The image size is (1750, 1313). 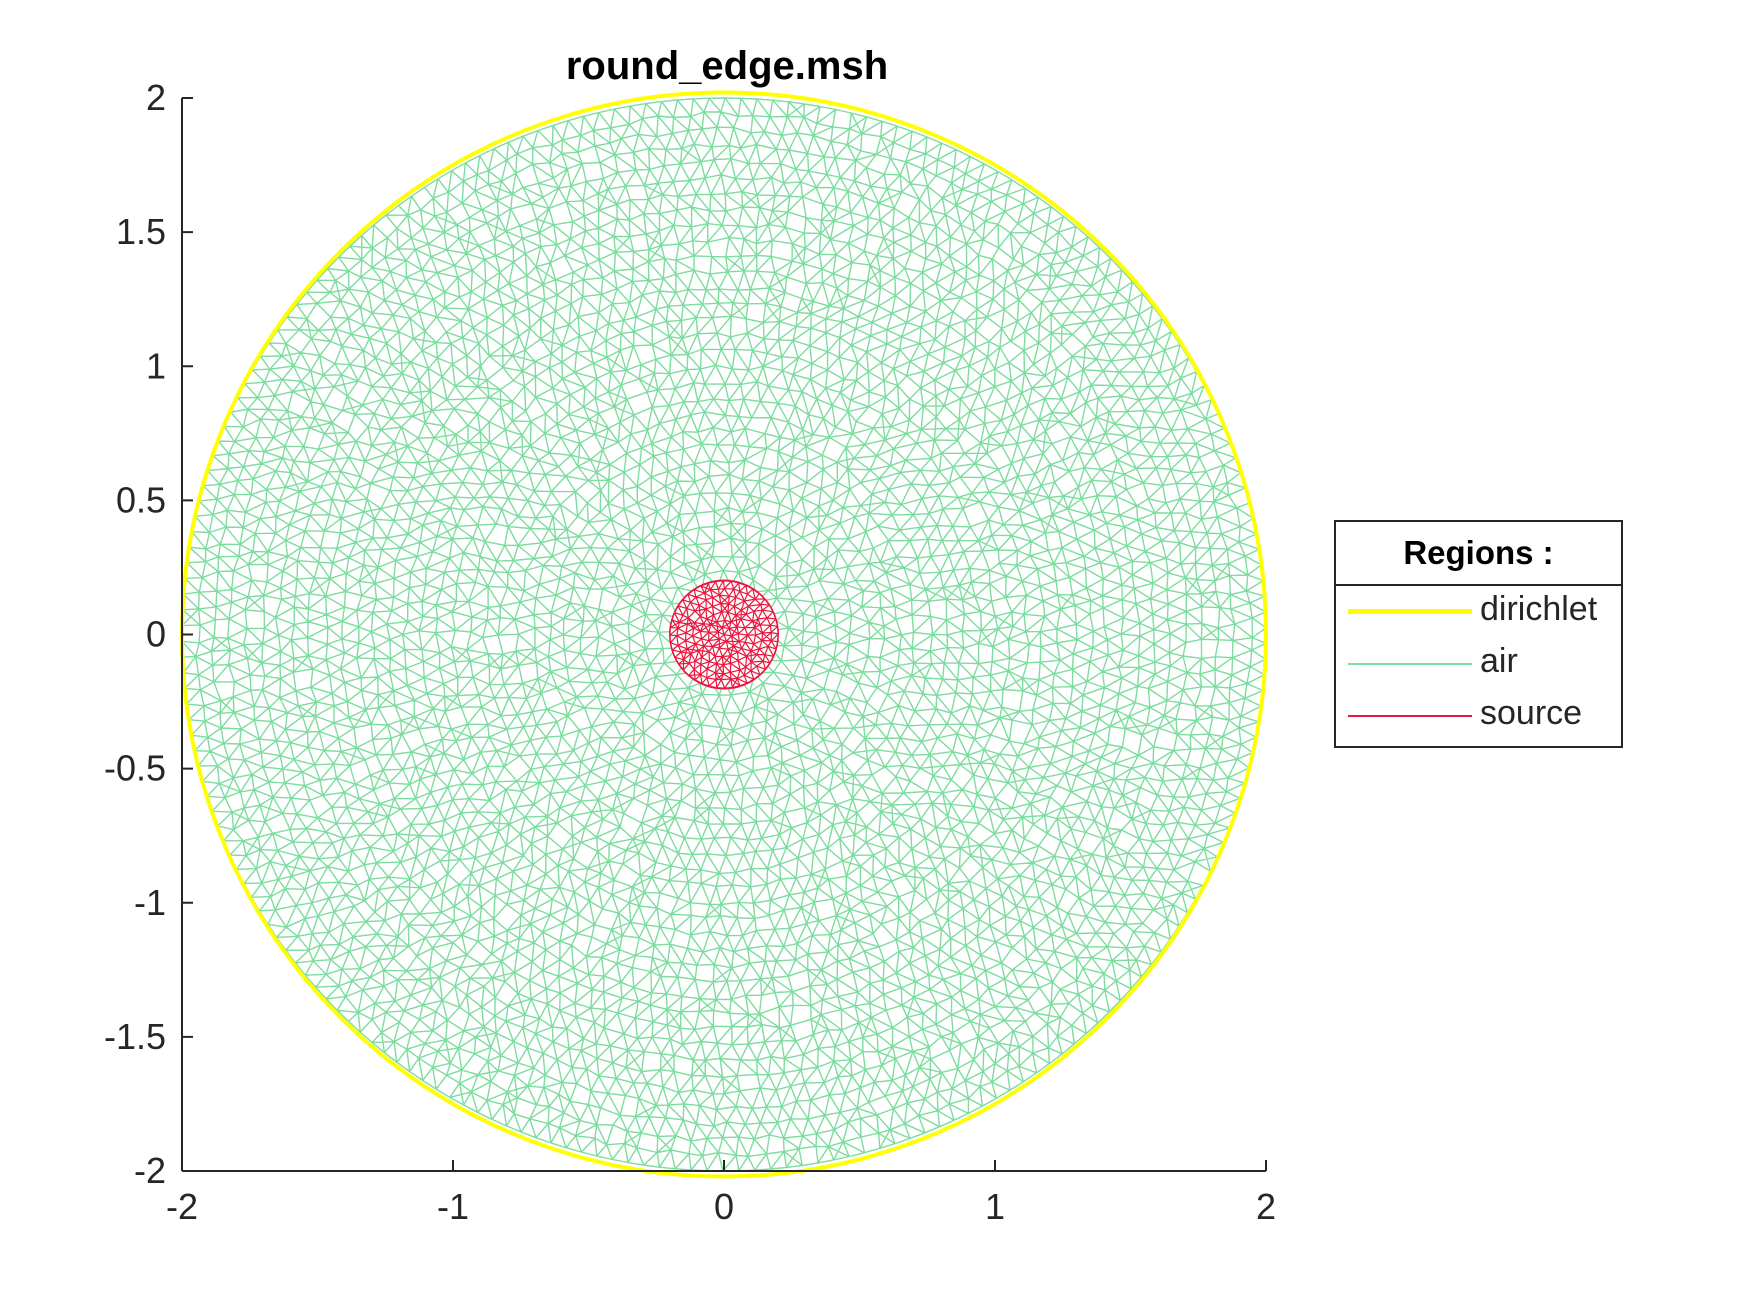 I want to click on legend-line-air, so click(x=1410, y=664).